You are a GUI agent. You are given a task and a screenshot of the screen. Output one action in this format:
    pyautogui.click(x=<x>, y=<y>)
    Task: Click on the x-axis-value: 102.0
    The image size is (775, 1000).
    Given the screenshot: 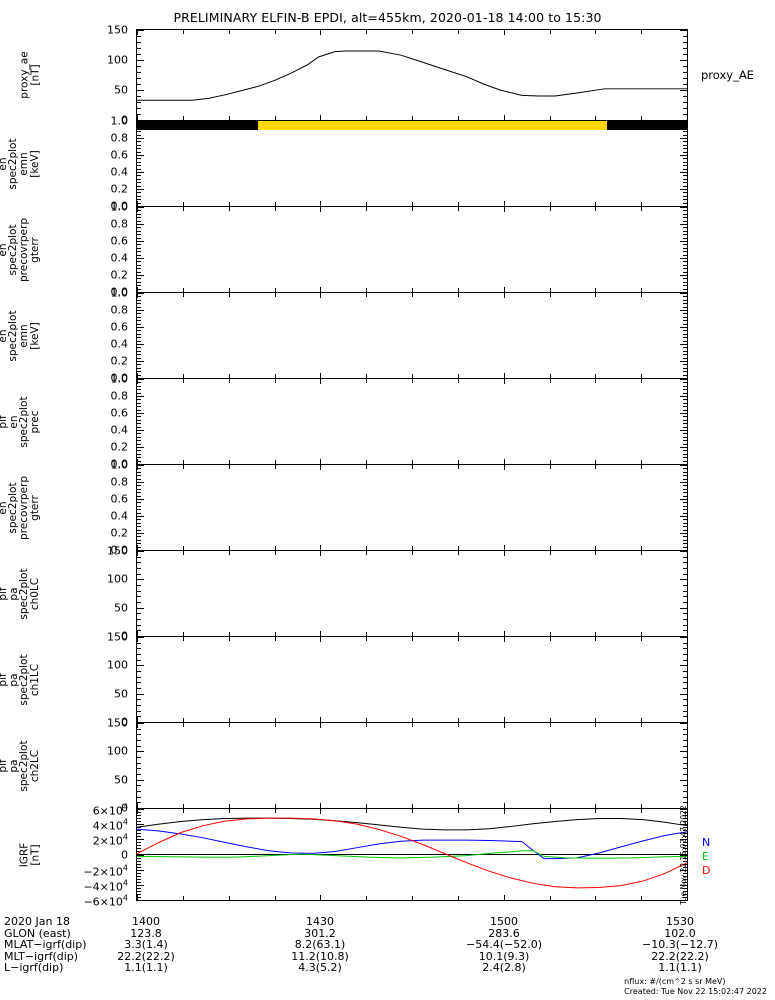 What is the action you would take?
    pyautogui.click(x=680, y=933)
    